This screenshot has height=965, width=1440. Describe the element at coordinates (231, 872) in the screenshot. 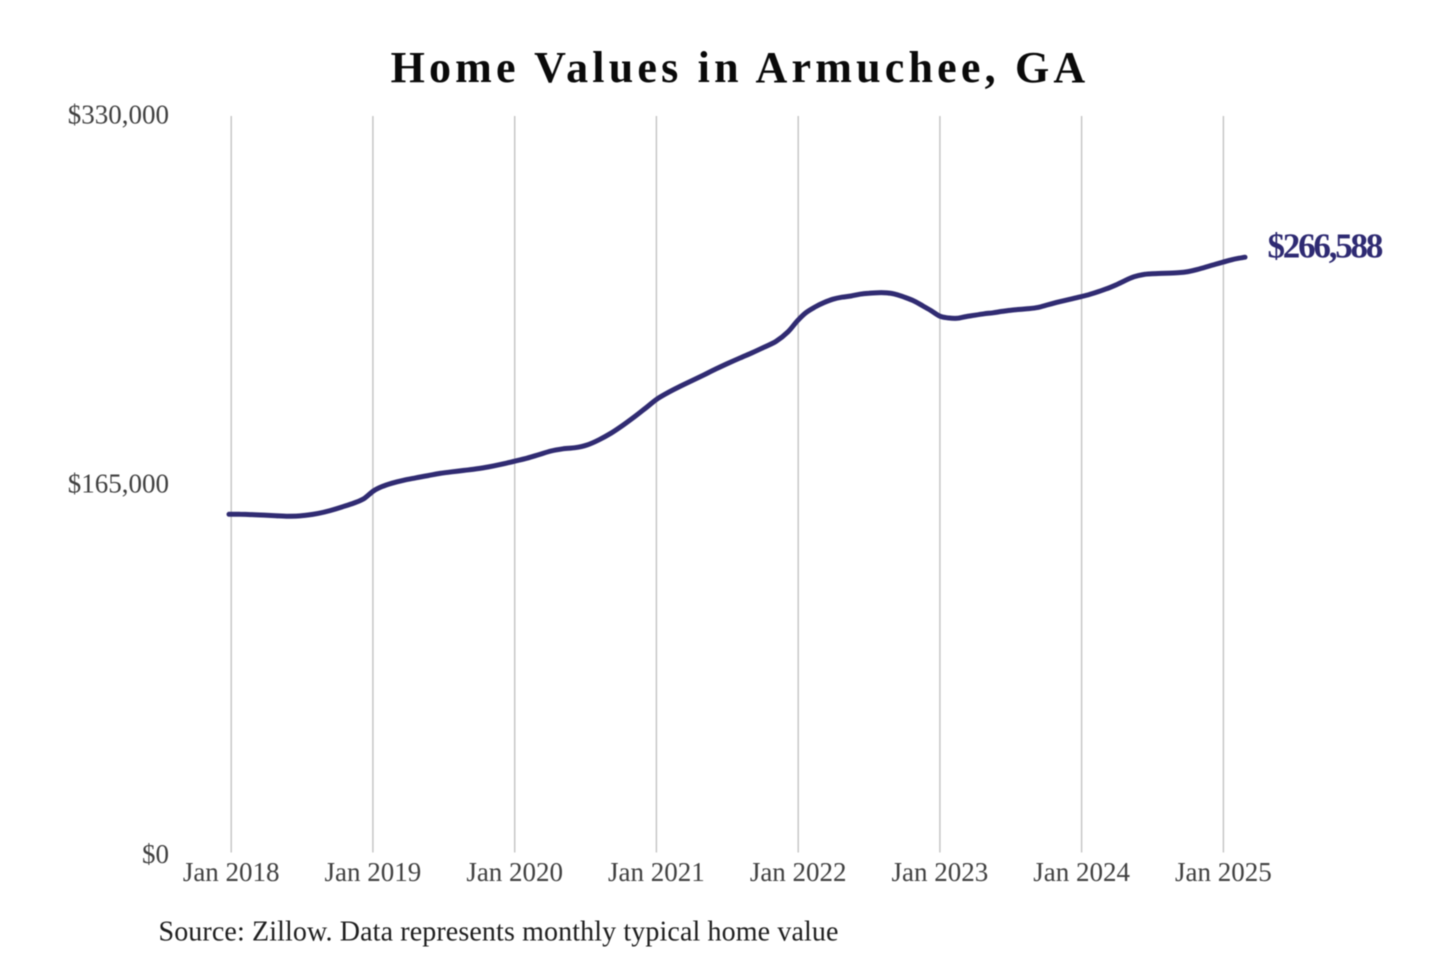

I see `svg-text: Jan 2018` at that location.